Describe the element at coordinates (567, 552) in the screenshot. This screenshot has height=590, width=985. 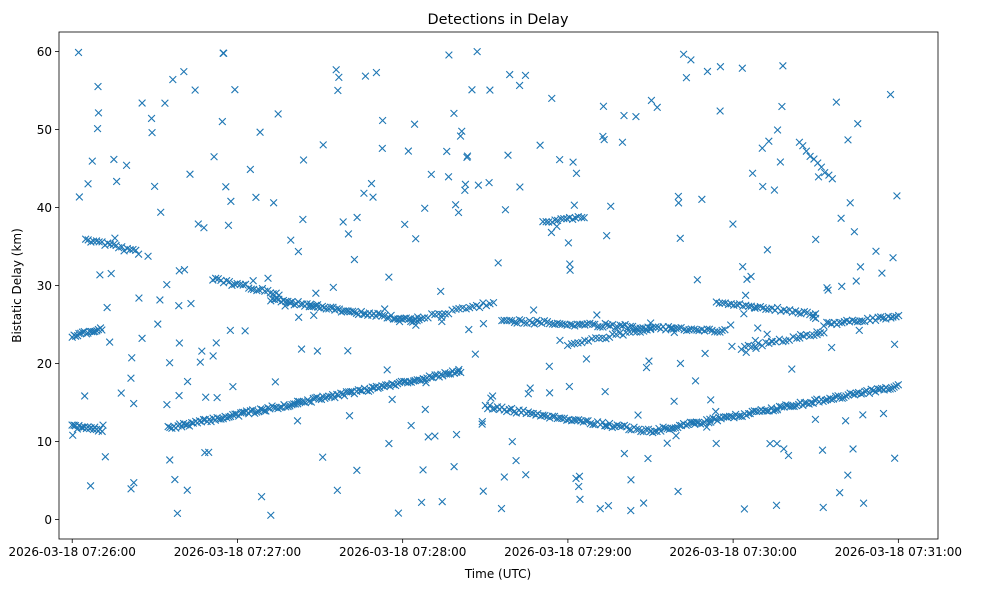
I see `x-tick-label: 2026-03-18 07:29:00` at that location.